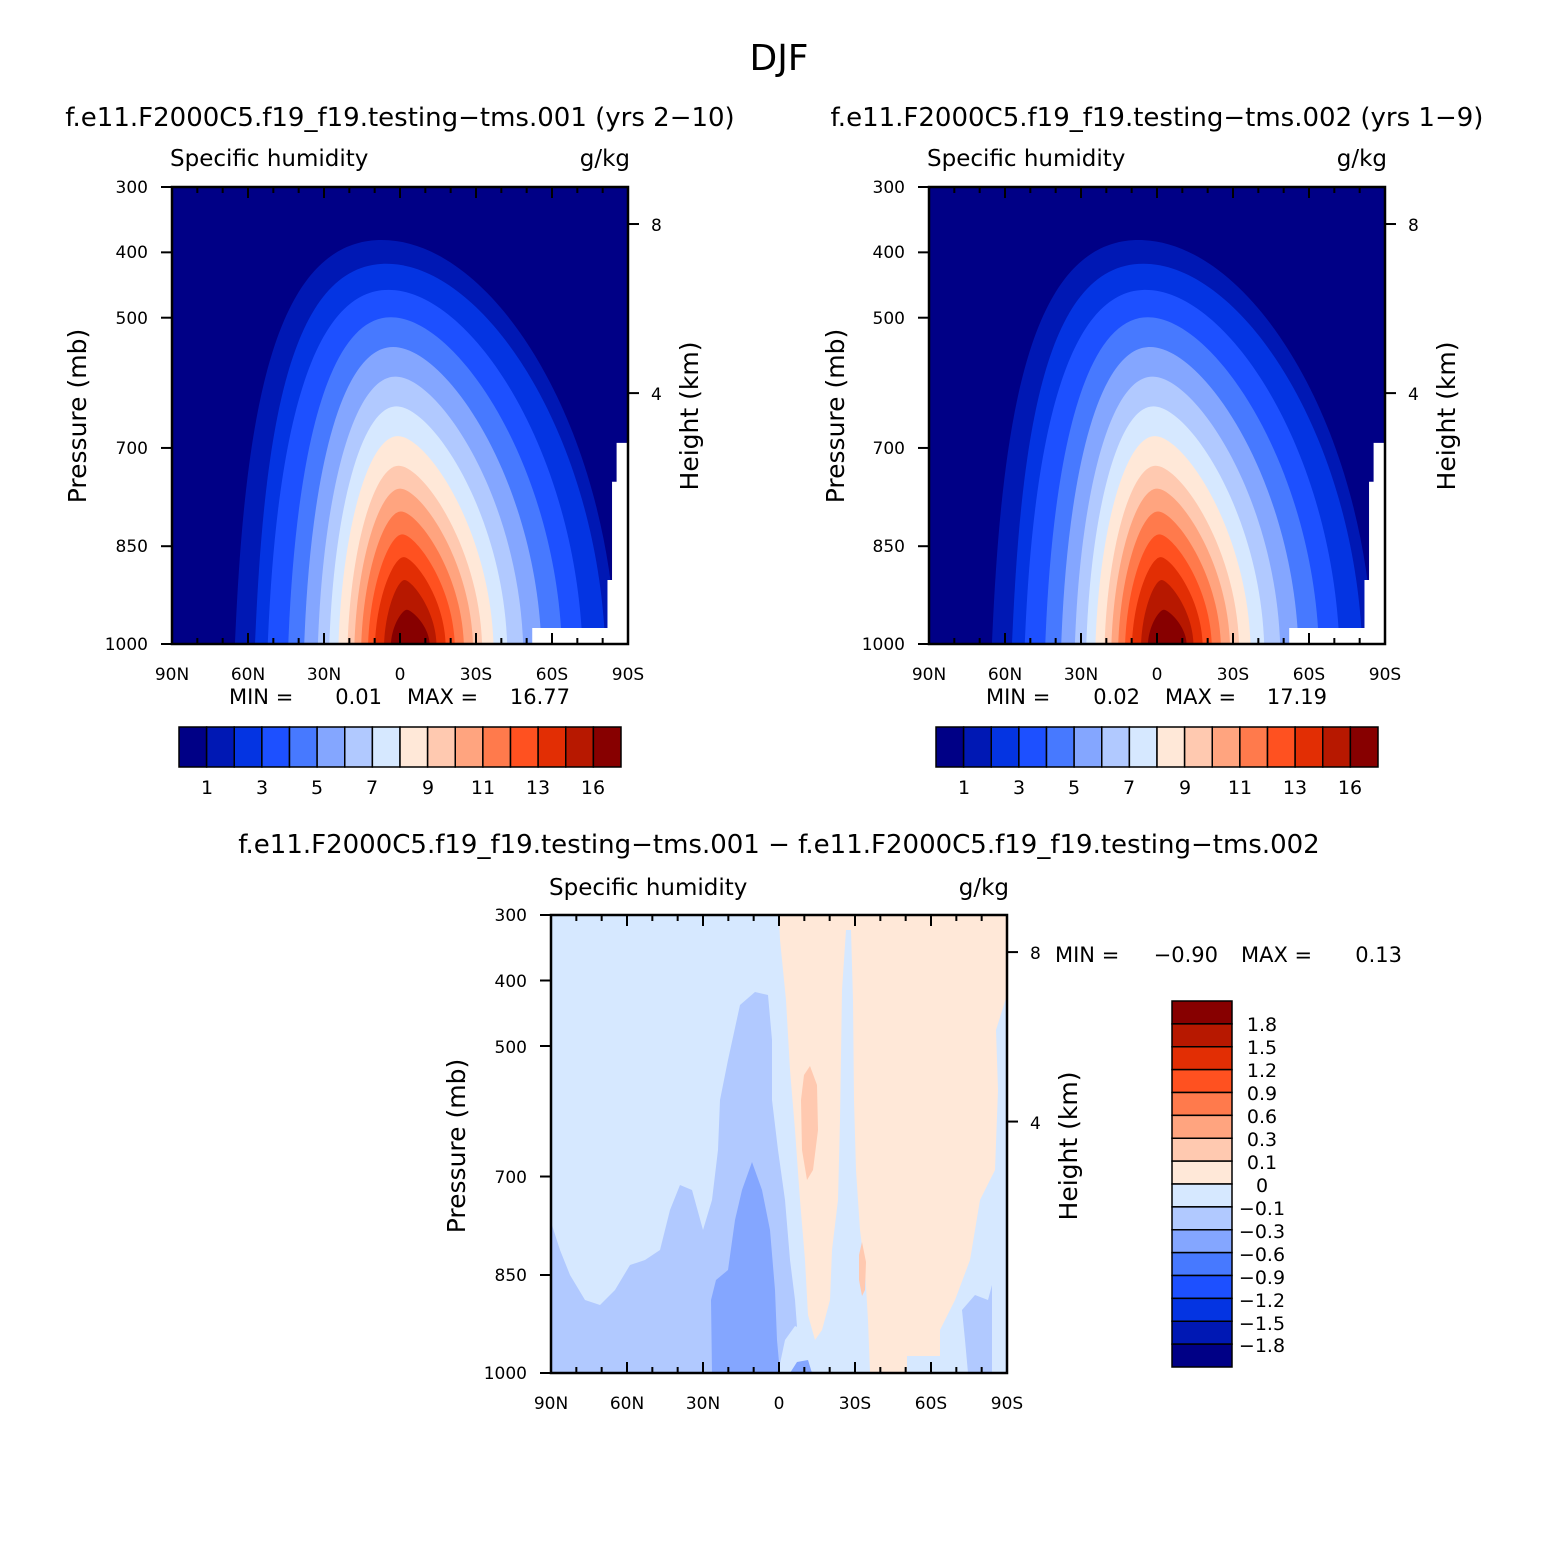  I want to click on panel-2-xtick-0: 0, so click(1157, 675).